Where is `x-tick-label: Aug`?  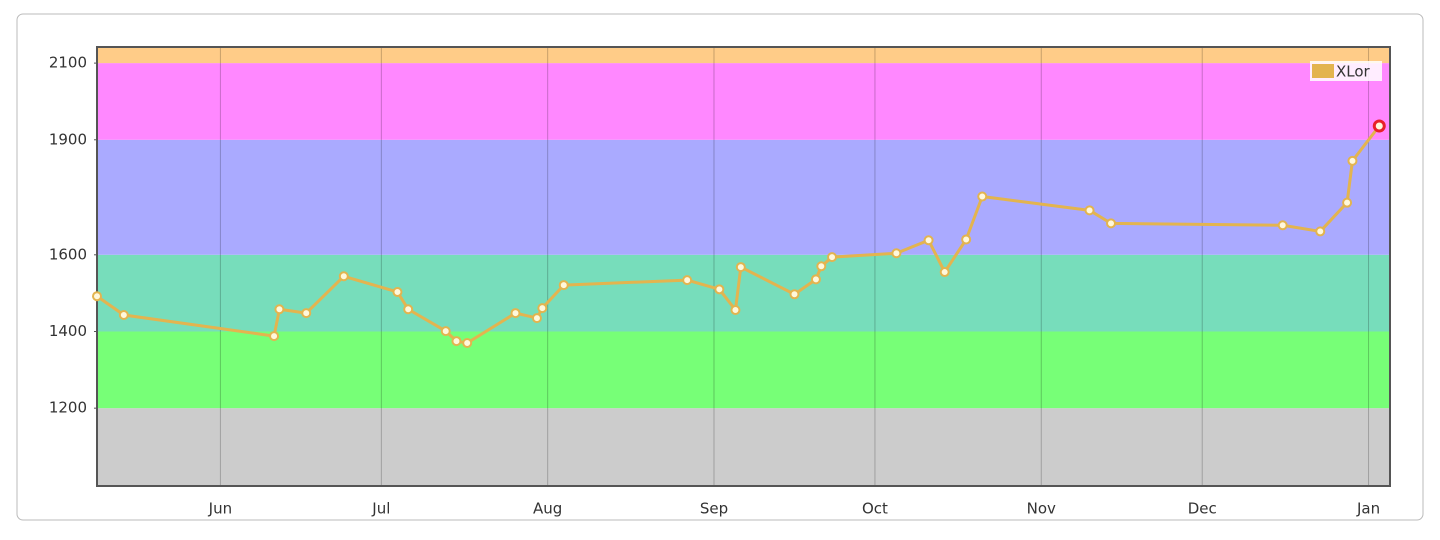
x-tick-label: Aug is located at coordinates (547, 509).